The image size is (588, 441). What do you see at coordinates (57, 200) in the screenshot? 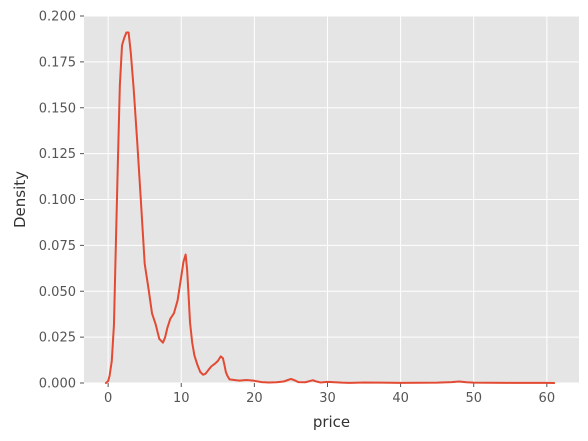
I see `y-tick-label: 0.100` at bounding box center [57, 200].